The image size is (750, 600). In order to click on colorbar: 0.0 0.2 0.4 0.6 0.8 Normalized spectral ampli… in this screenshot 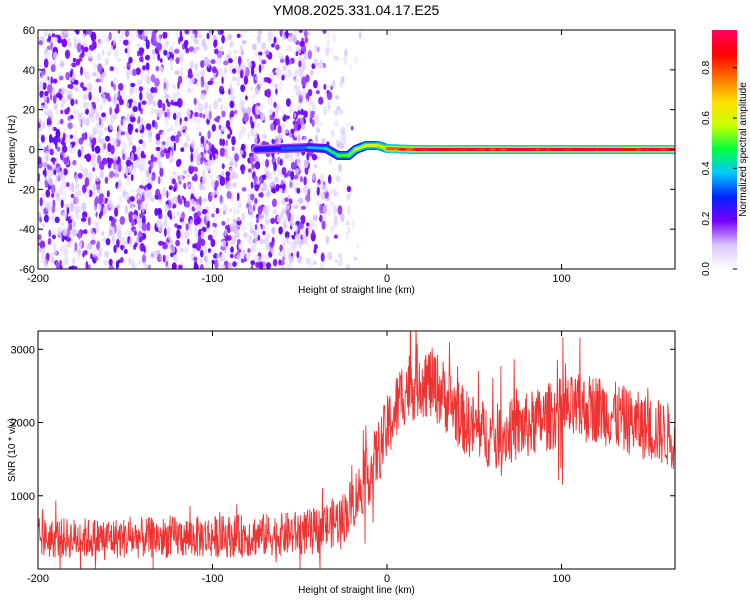, I will do `click(725, 153)`.